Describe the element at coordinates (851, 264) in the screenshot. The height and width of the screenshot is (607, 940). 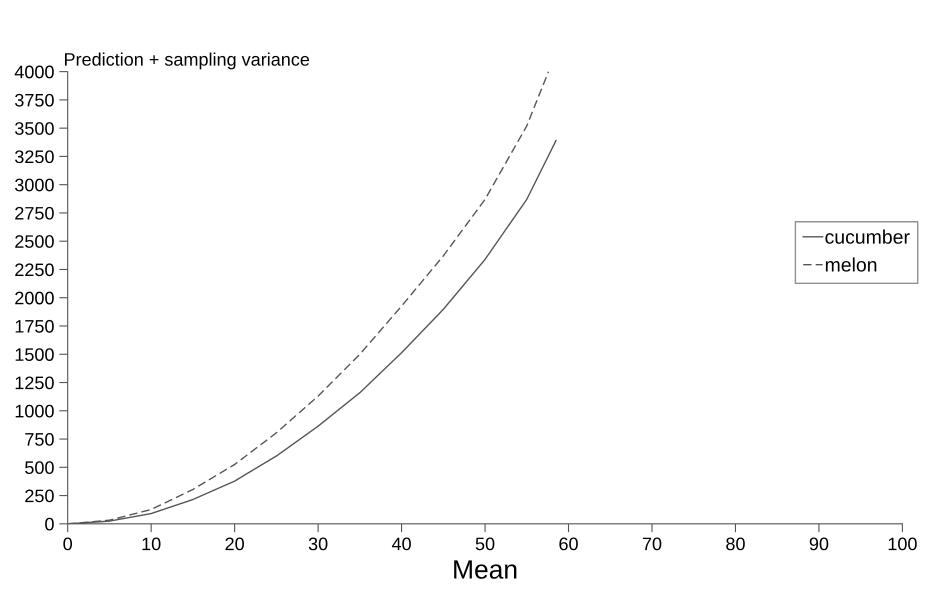
I see `legend-label: melon` at that location.